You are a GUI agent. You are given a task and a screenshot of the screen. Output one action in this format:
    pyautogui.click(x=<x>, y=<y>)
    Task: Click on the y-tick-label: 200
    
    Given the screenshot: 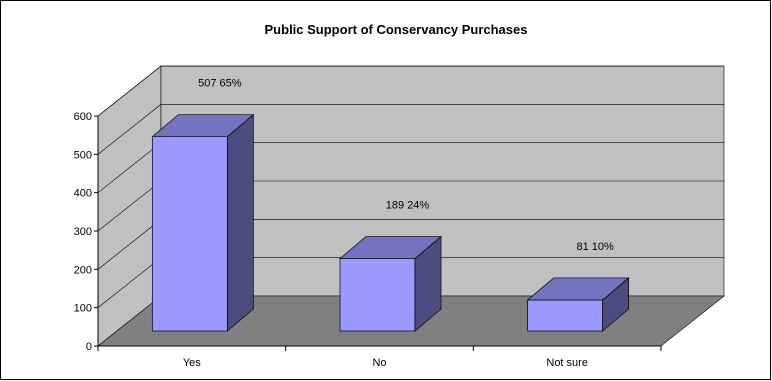 What is the action you would take?
    pyautogui.click(x=83, y=270)
    